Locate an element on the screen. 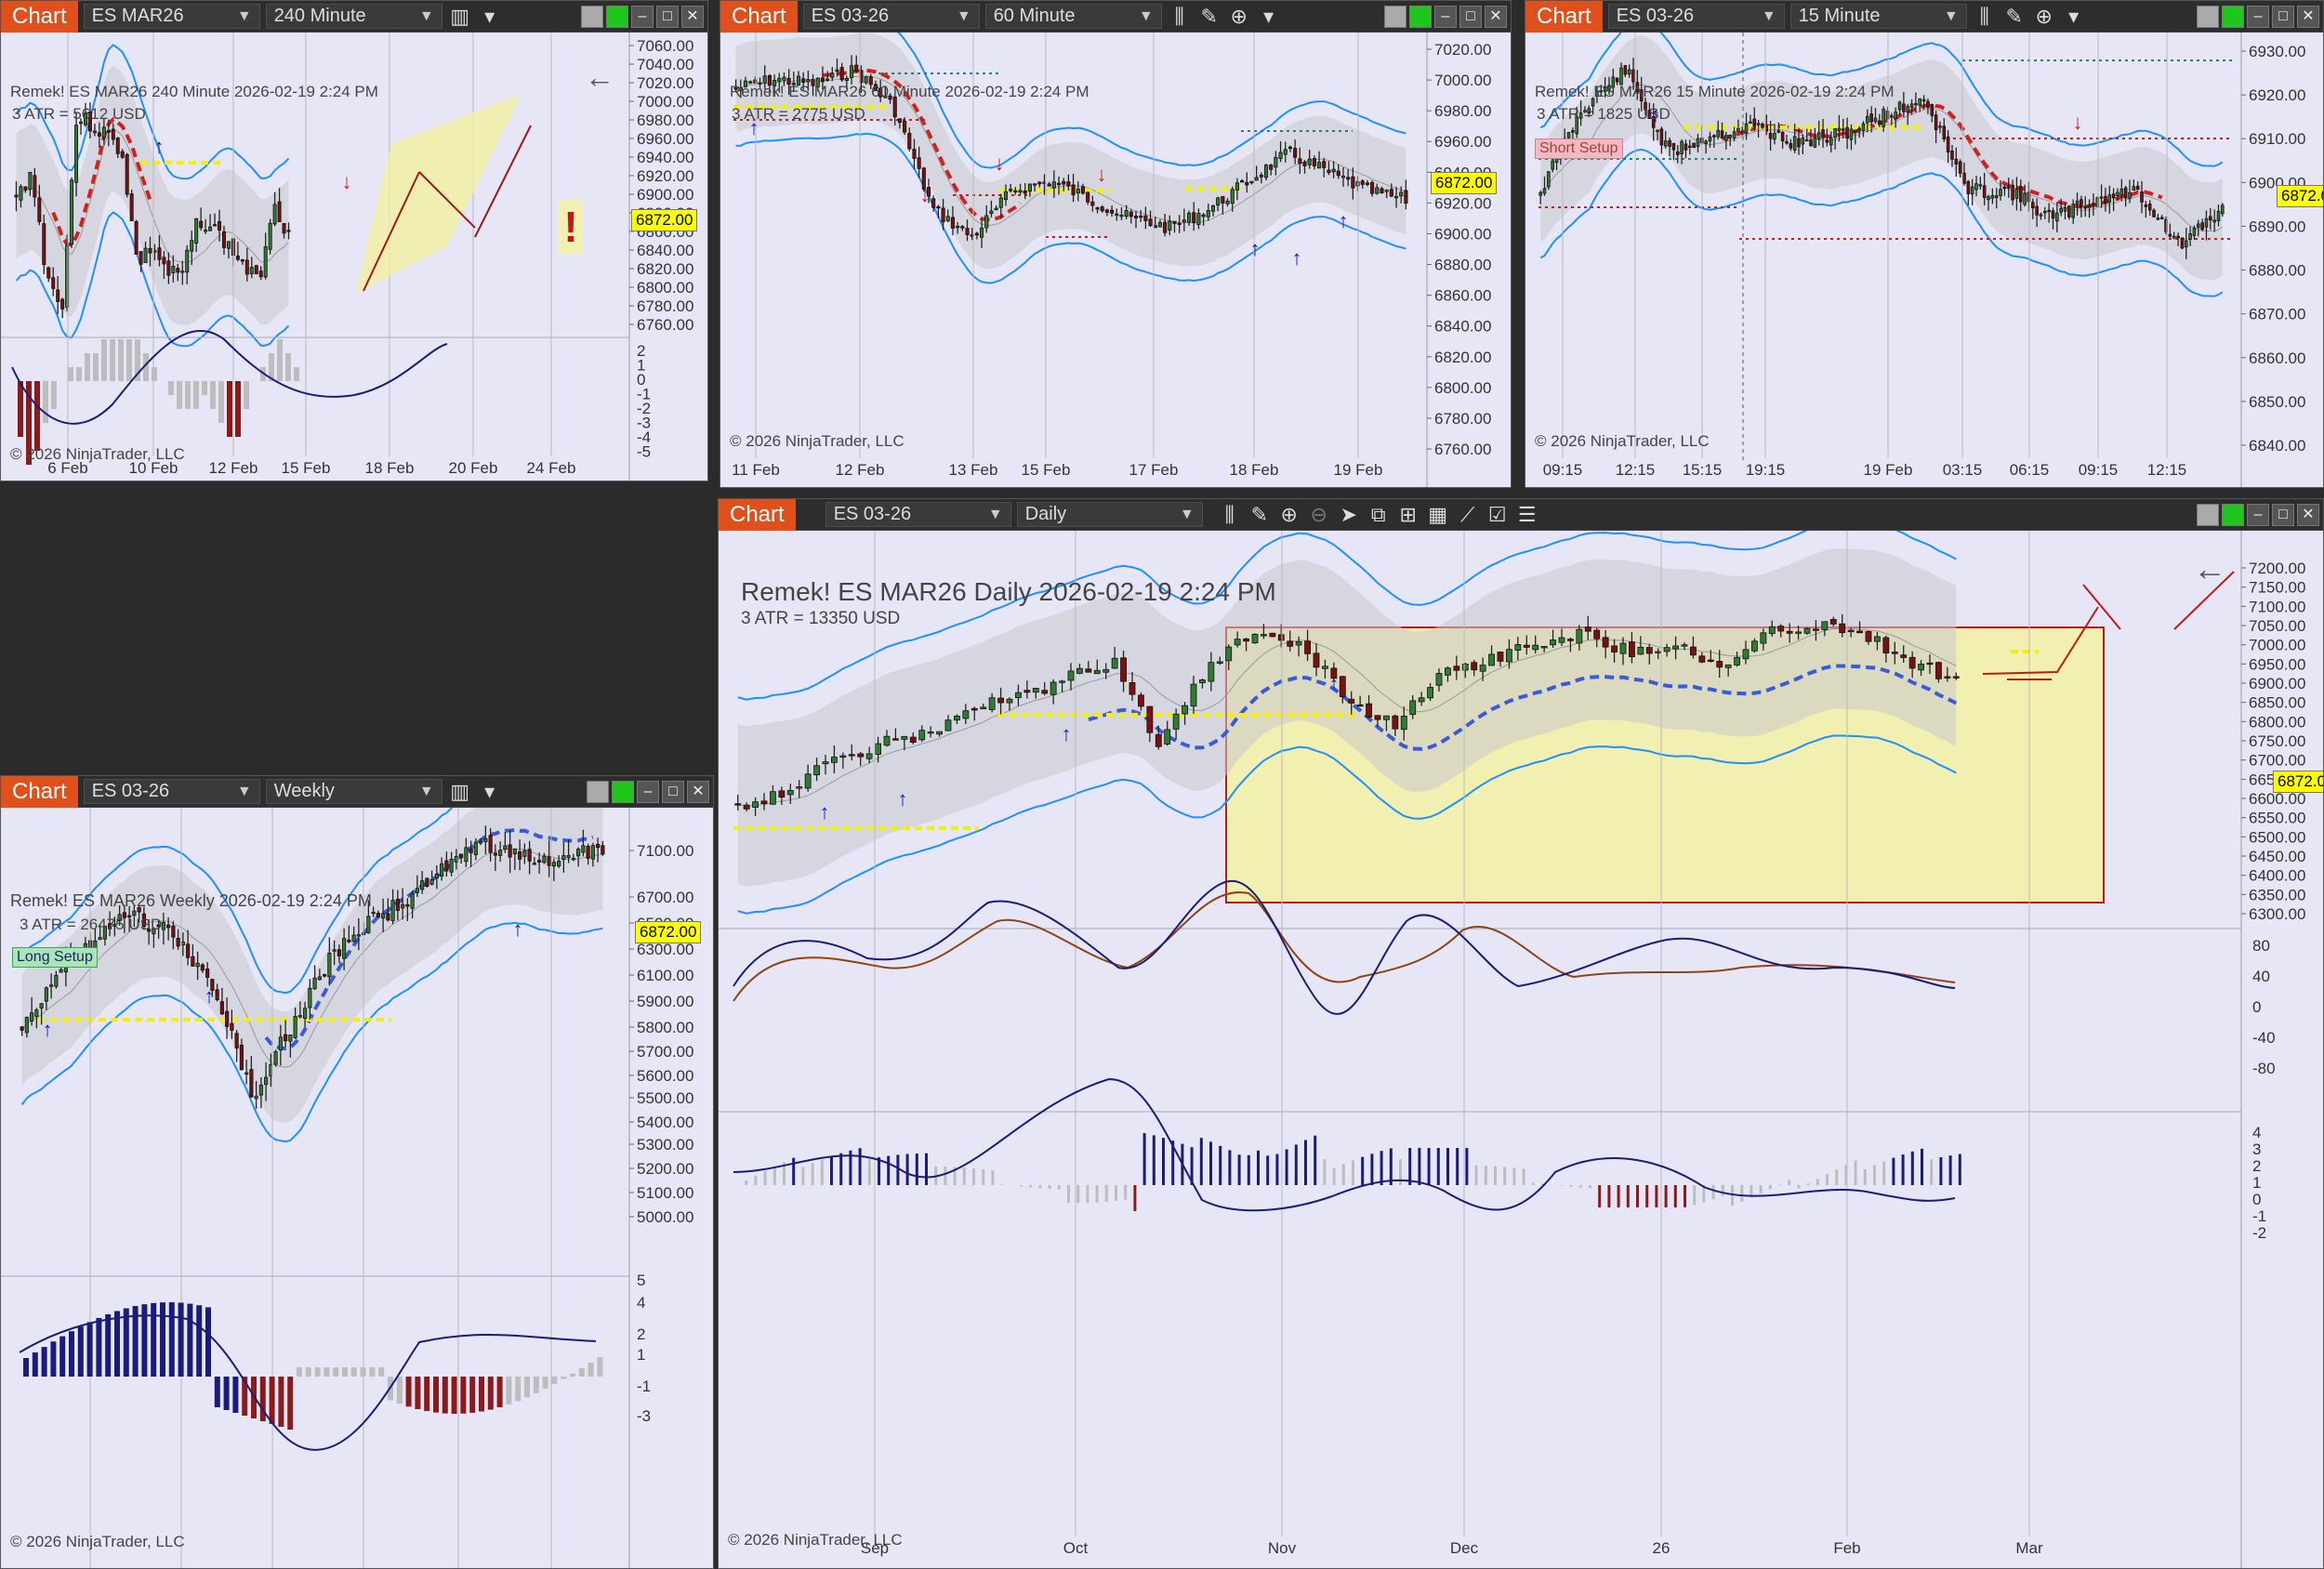 The width and height of the screenshot is (2324, 1569). chart-style-icon: ⟋ is located at coordinates (1467, 514).